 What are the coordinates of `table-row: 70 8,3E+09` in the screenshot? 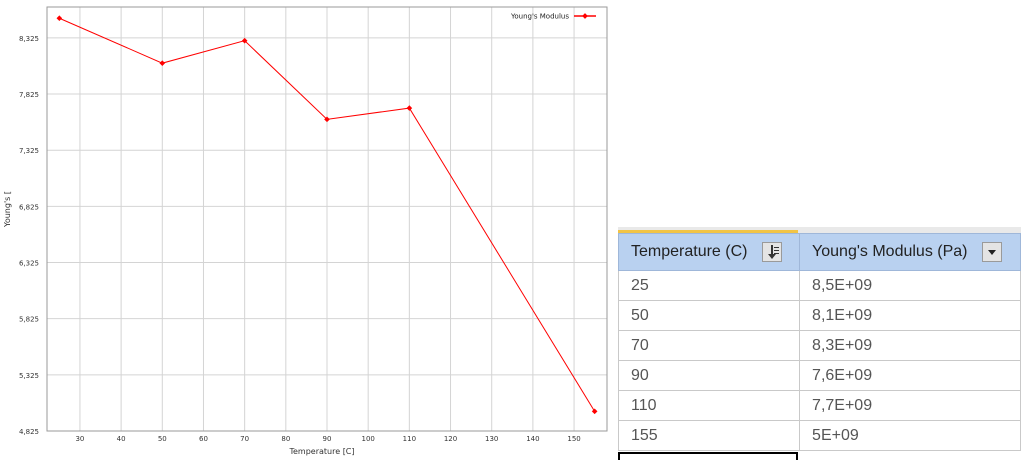 It's located at (819, 345).